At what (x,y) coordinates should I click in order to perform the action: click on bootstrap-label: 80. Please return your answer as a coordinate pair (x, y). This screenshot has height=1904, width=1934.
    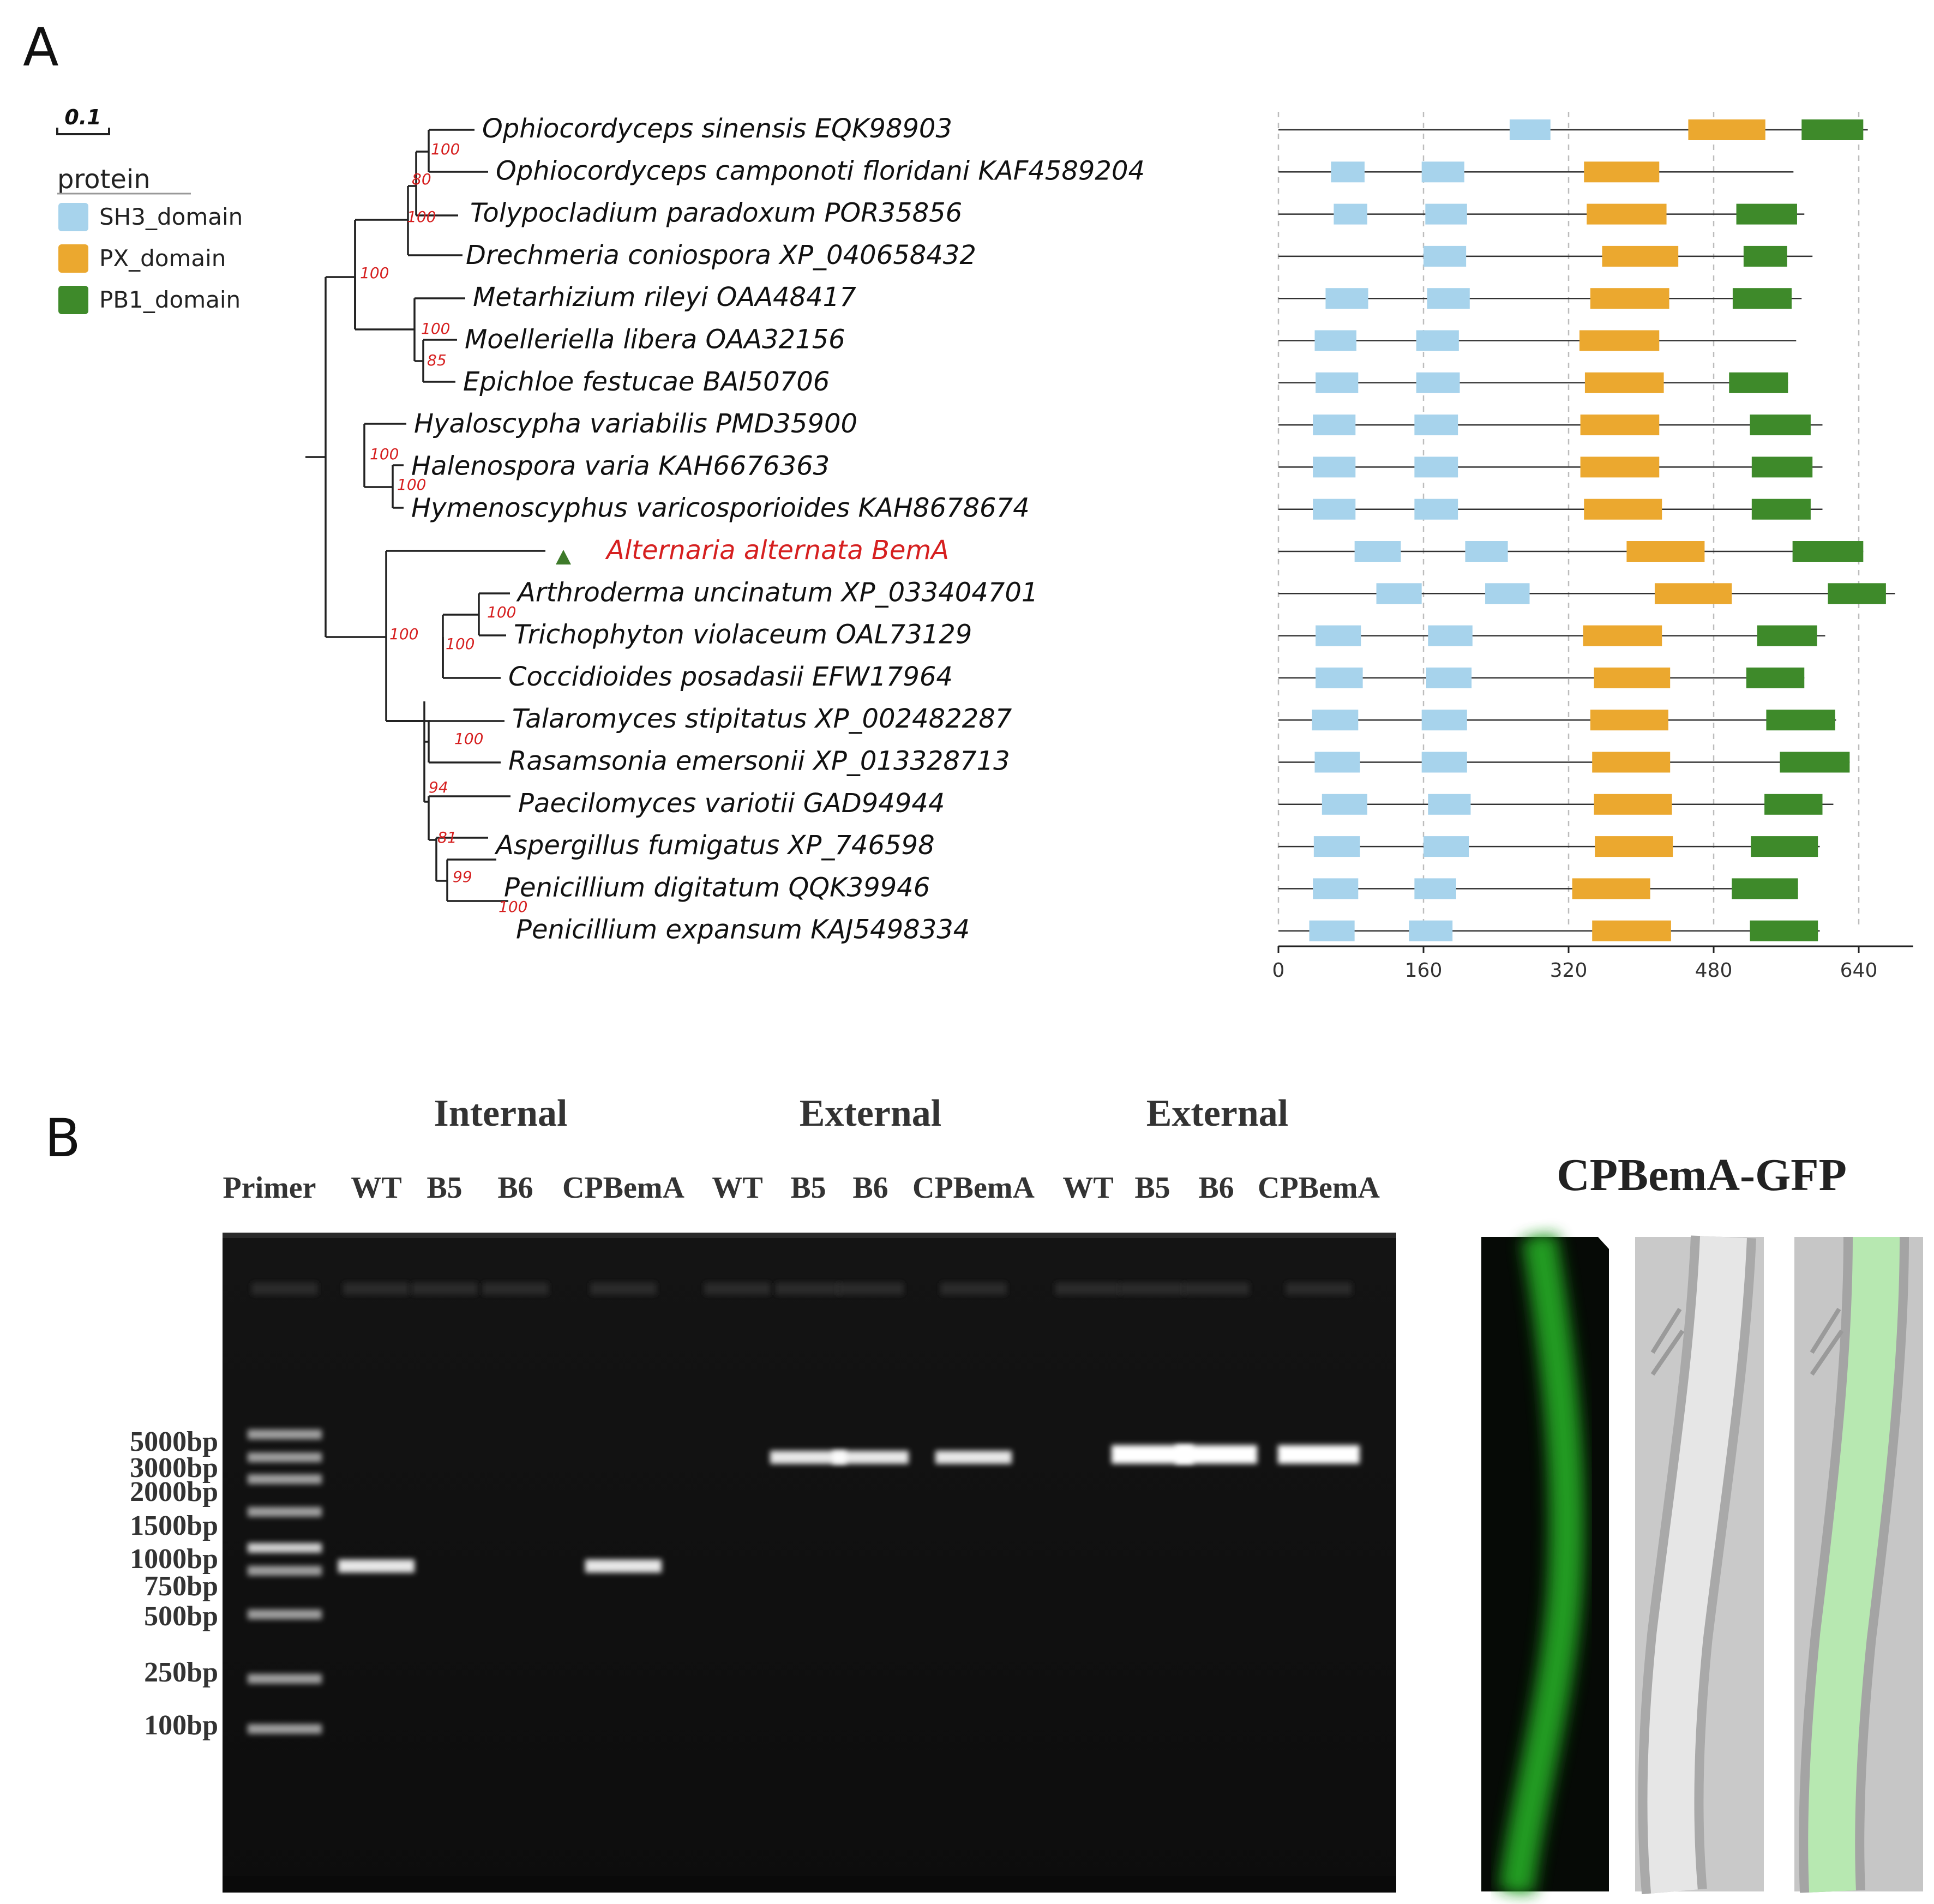
    Looking at the image, I should click on (421, 179).